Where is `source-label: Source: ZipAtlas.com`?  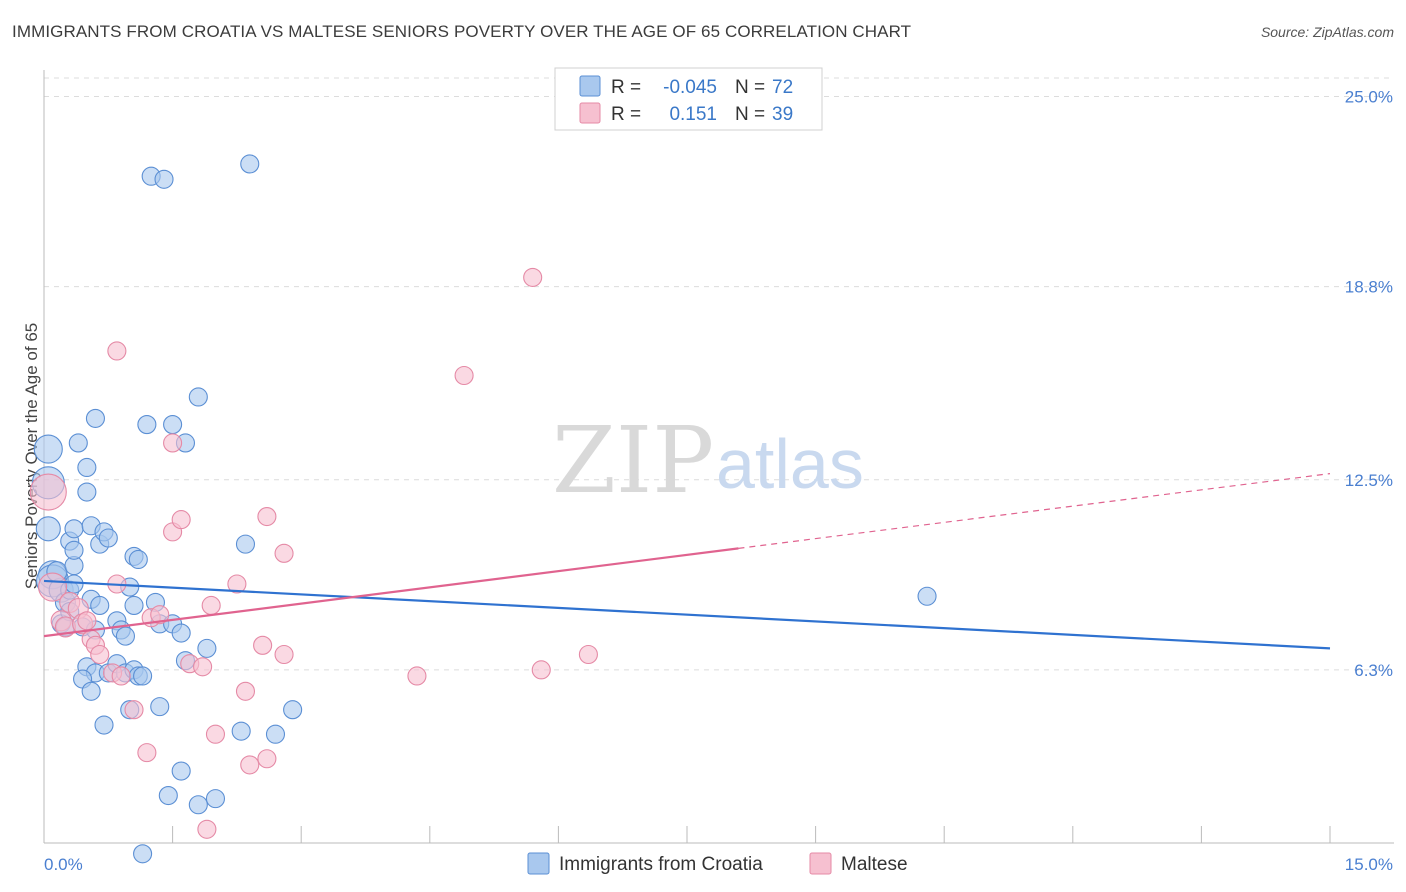 source-label: Source: ZipAtlas.com is located at coordinates (1327, 32).